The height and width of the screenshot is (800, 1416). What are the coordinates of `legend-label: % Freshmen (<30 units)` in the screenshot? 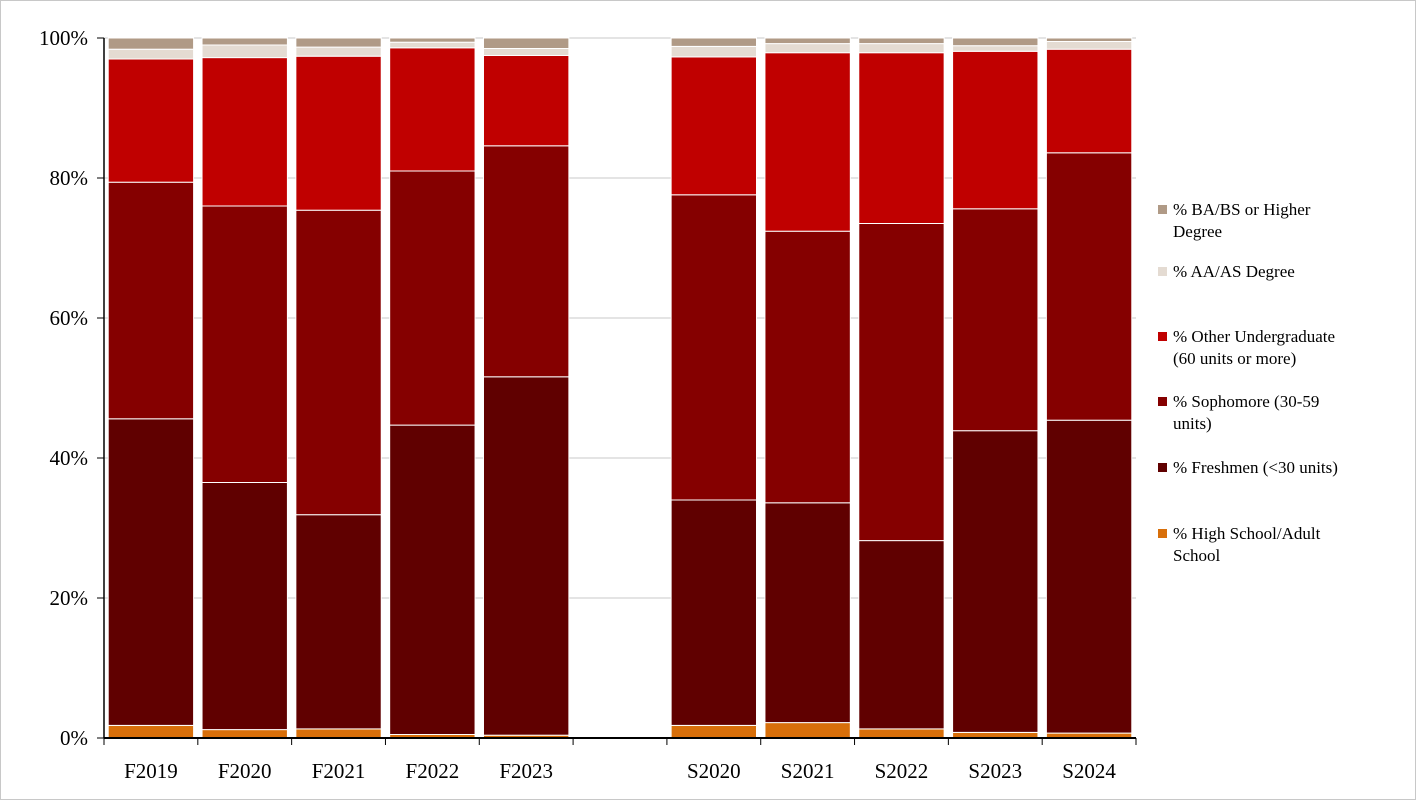 It's located at (1255, 467).